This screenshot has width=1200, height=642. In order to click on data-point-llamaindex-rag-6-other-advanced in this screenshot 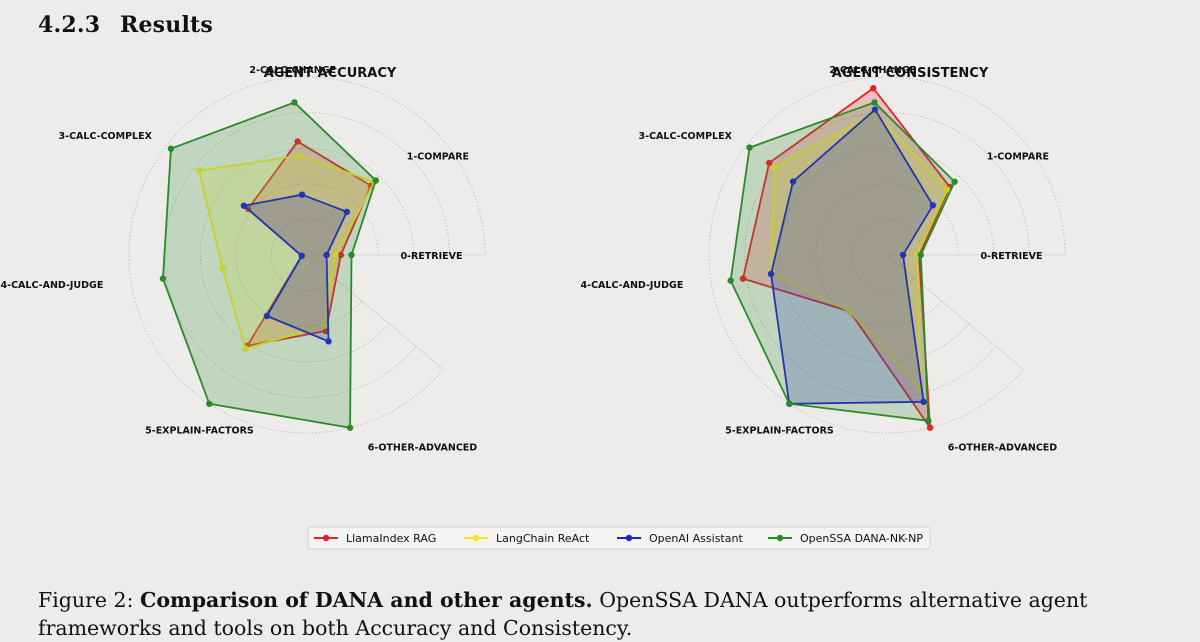, I will do `click(930, 427)`.